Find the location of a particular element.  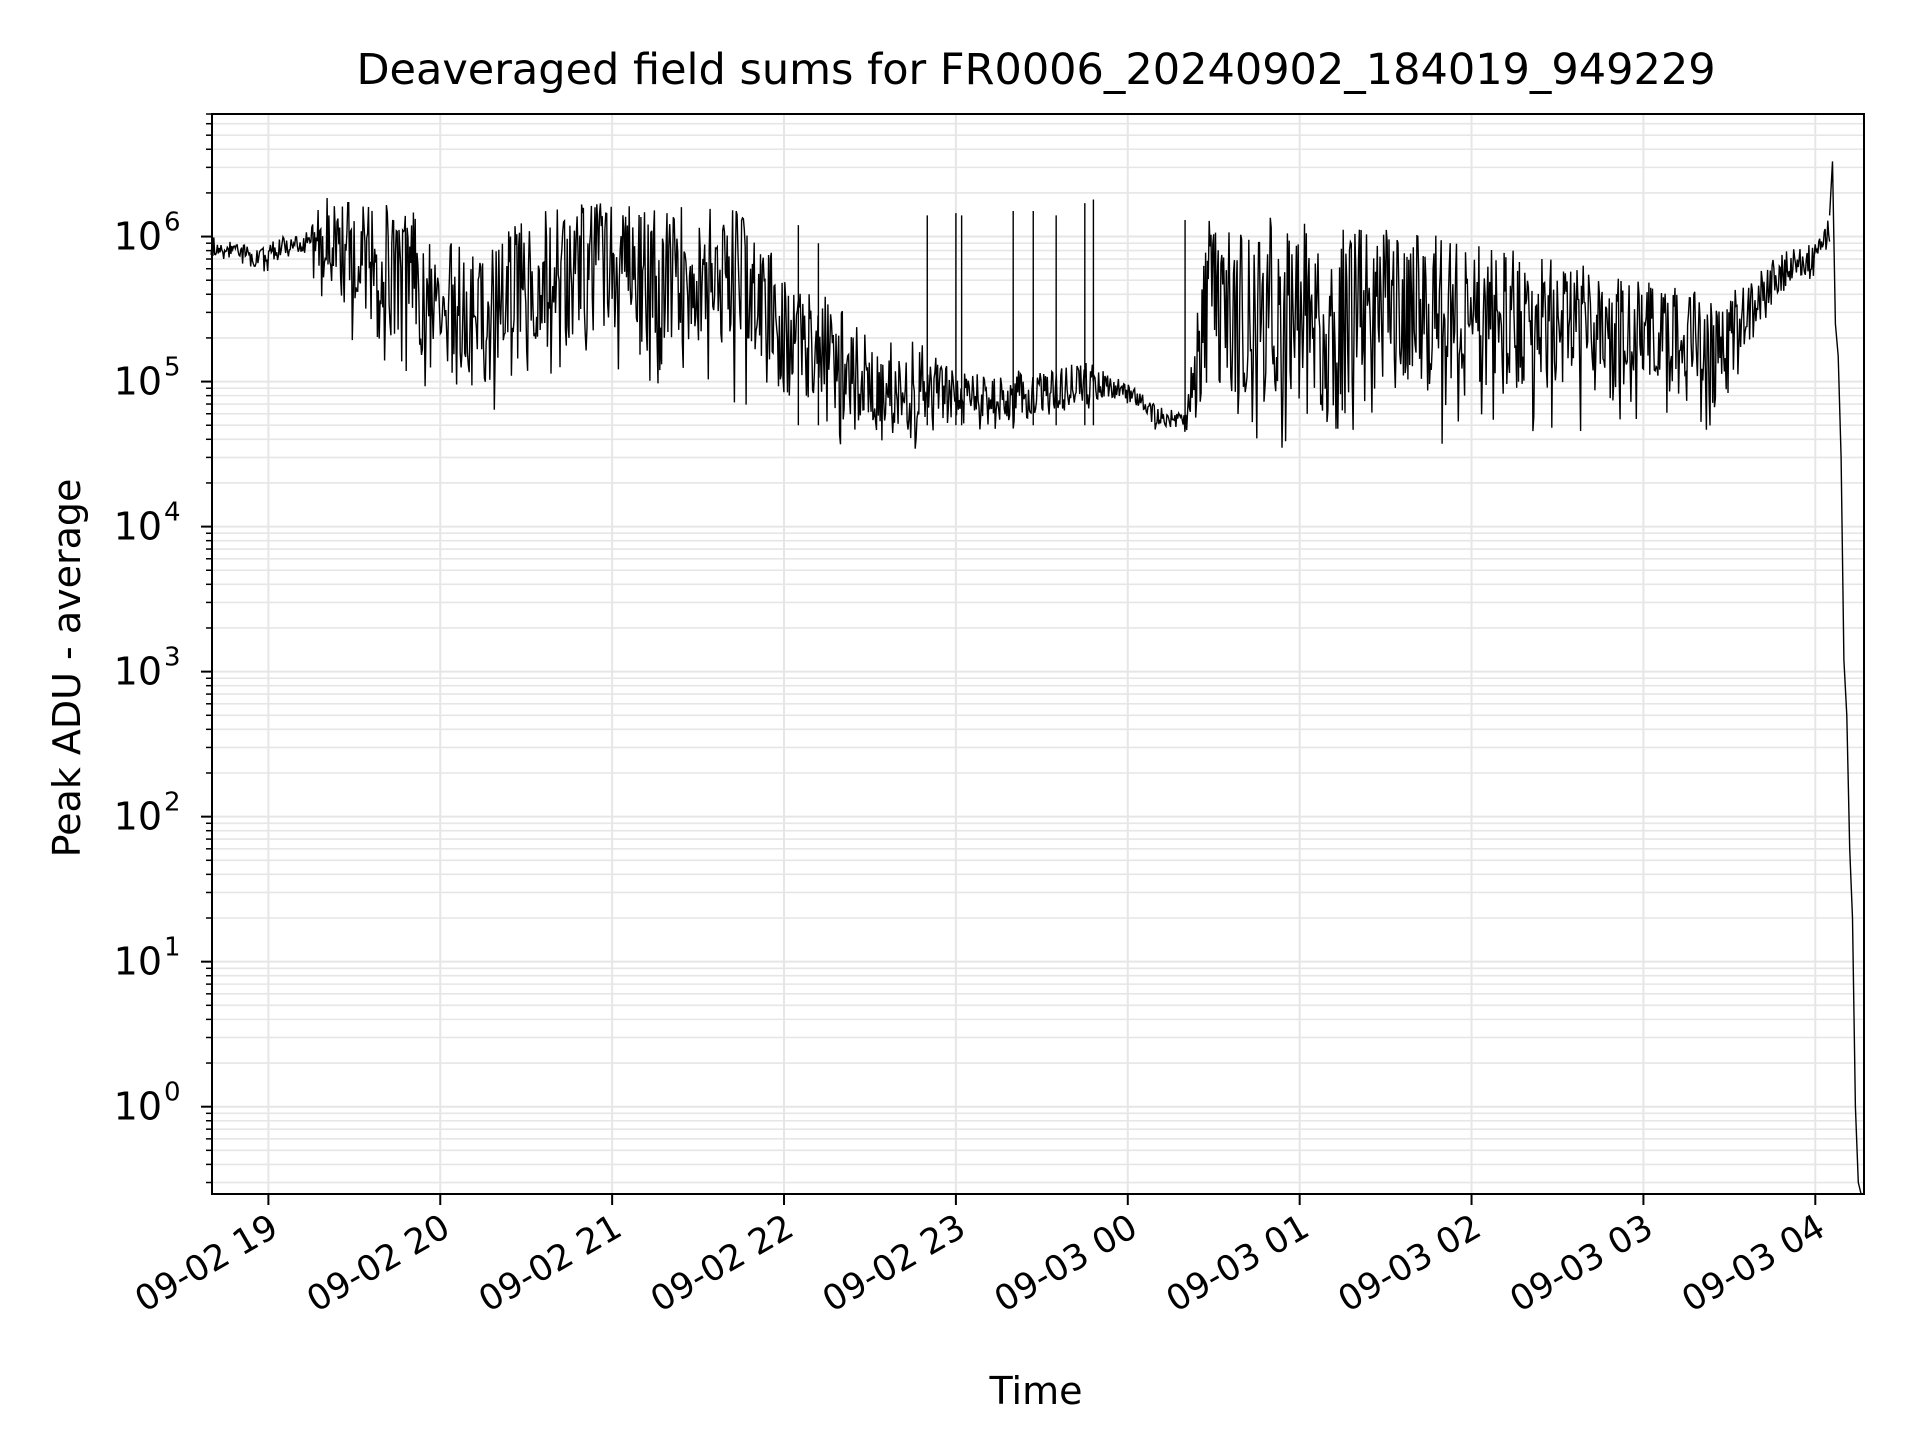

y-axis-label: Peak ADU - average is located at coordinates (67, 668).